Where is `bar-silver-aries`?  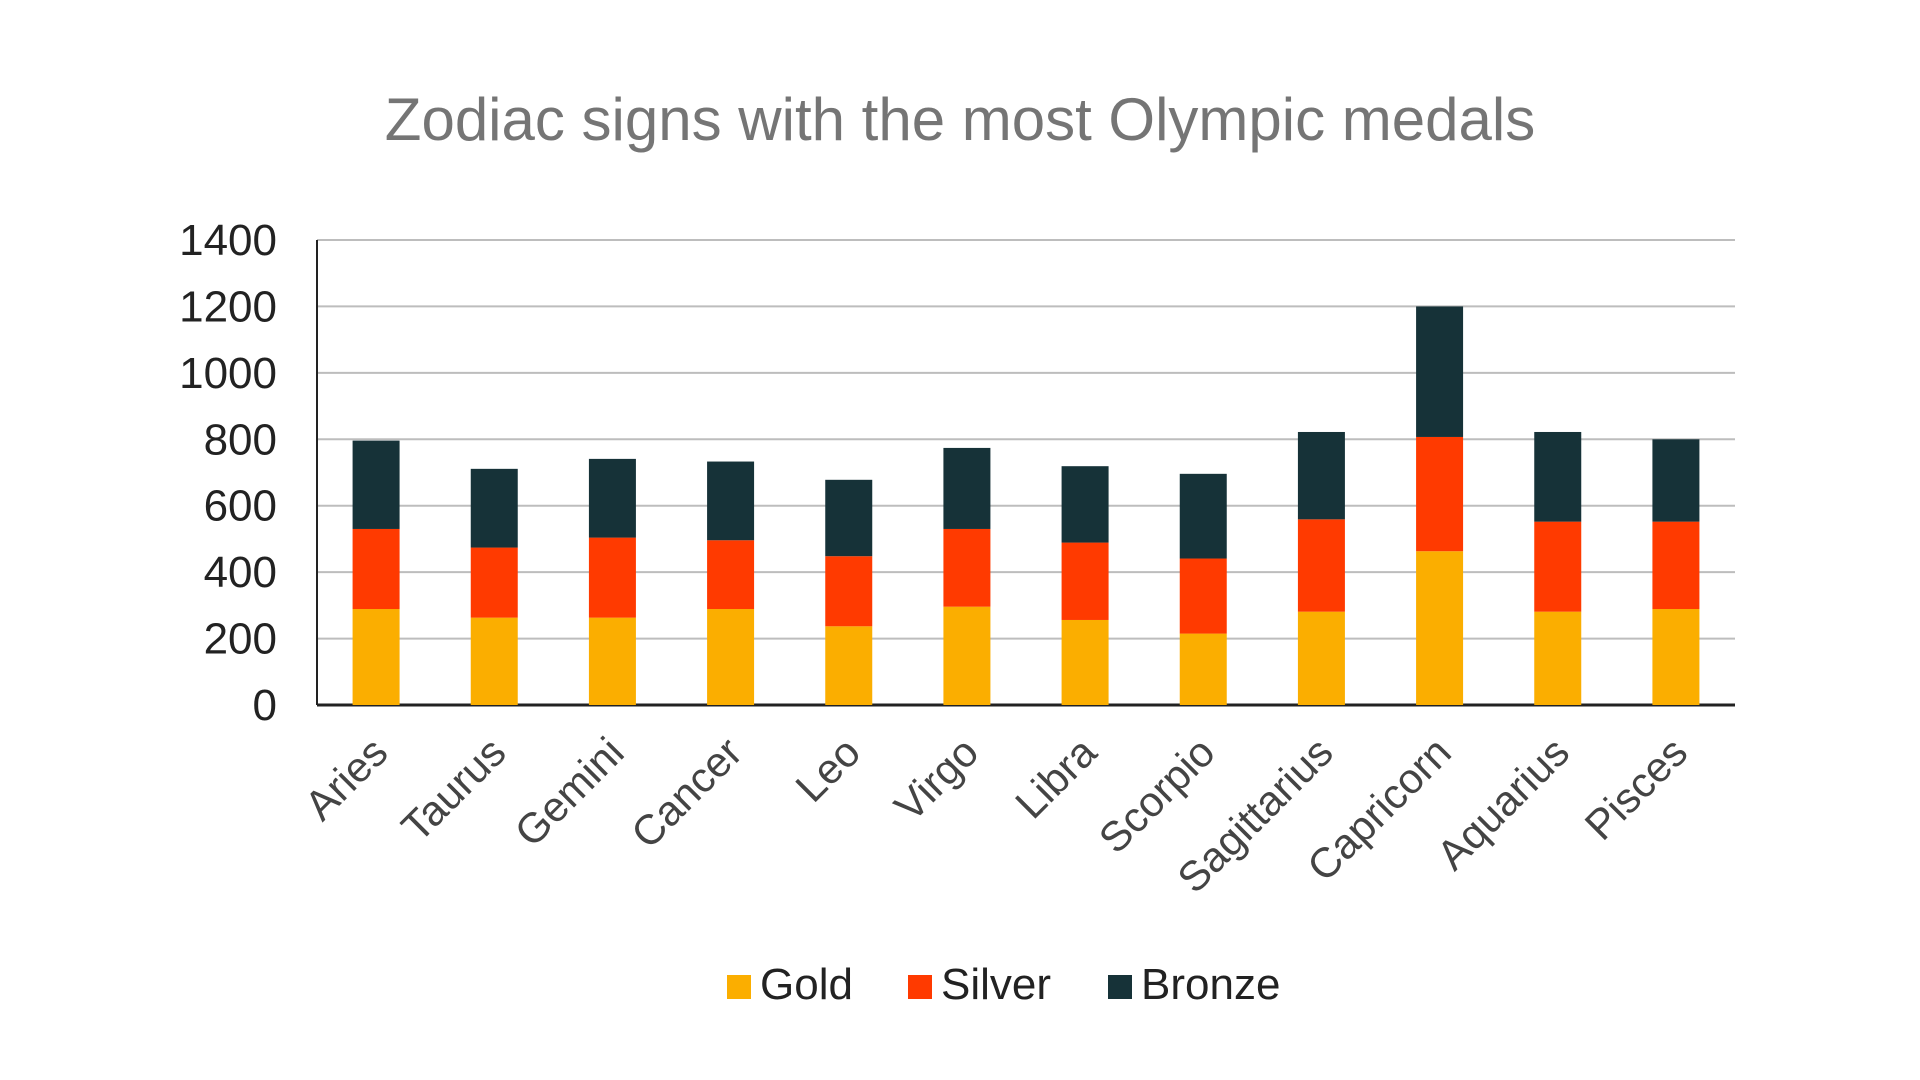
bar-silver-aries is located at coordinates (376, 569).